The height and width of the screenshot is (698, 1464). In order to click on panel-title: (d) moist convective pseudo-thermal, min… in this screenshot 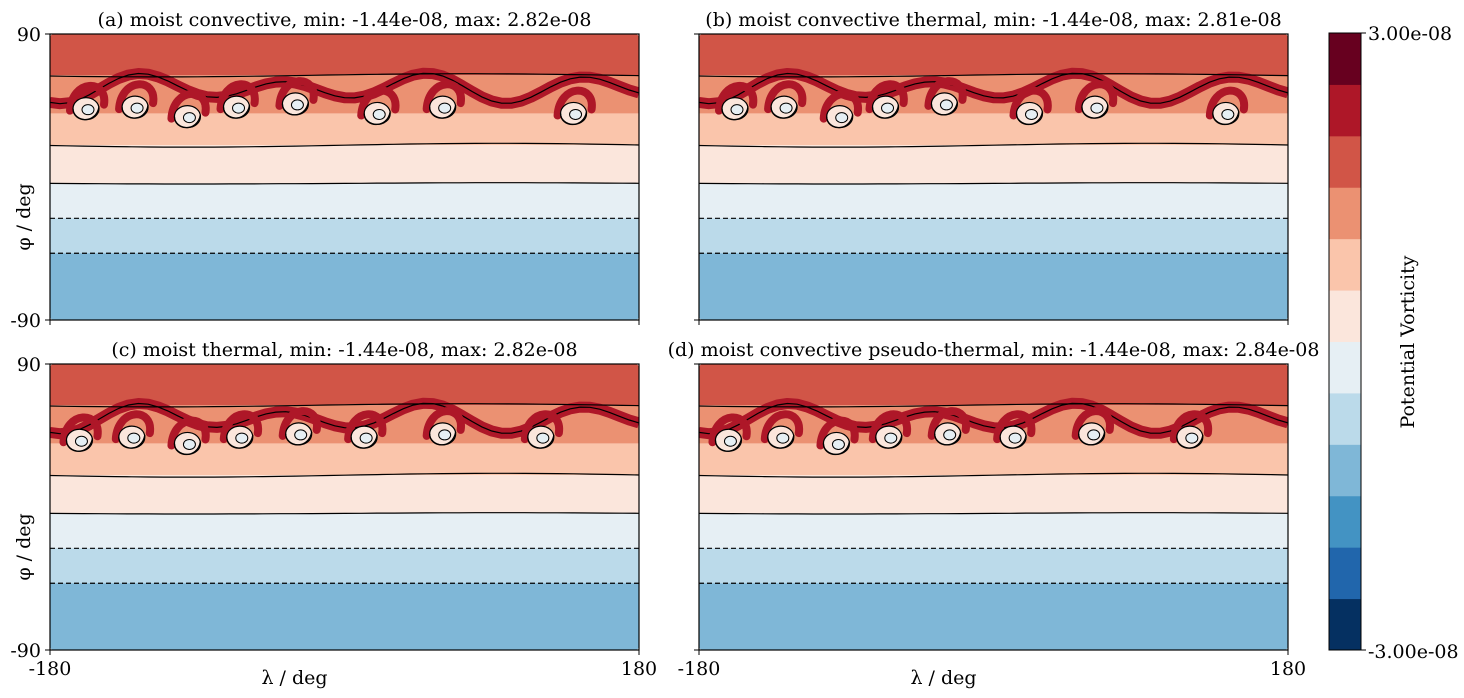, I will do `click(994, 350)`.